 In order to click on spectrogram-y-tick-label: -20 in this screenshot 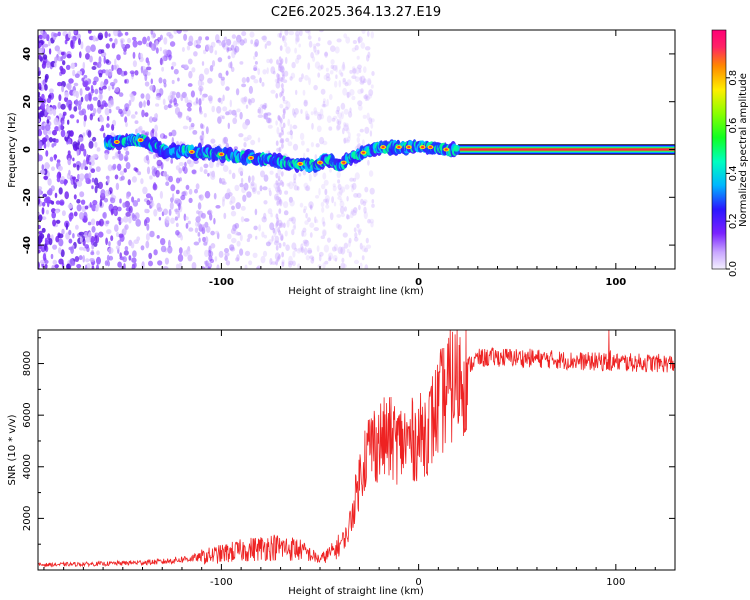, I will do `click(27, 197)`.